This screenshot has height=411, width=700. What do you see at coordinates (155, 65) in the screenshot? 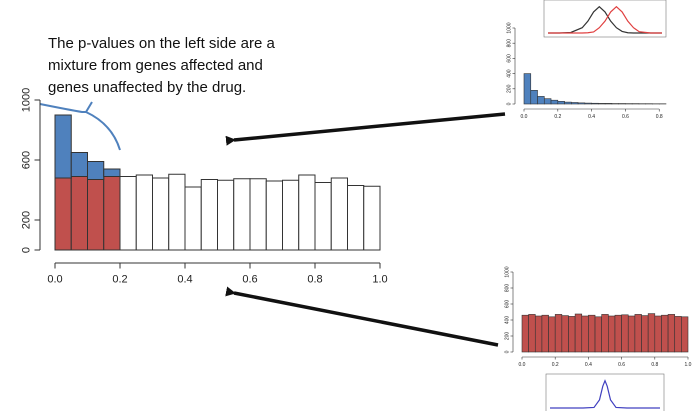
I see `annotation-line: mixture from genes affected and` at bounding box center [155, 65].